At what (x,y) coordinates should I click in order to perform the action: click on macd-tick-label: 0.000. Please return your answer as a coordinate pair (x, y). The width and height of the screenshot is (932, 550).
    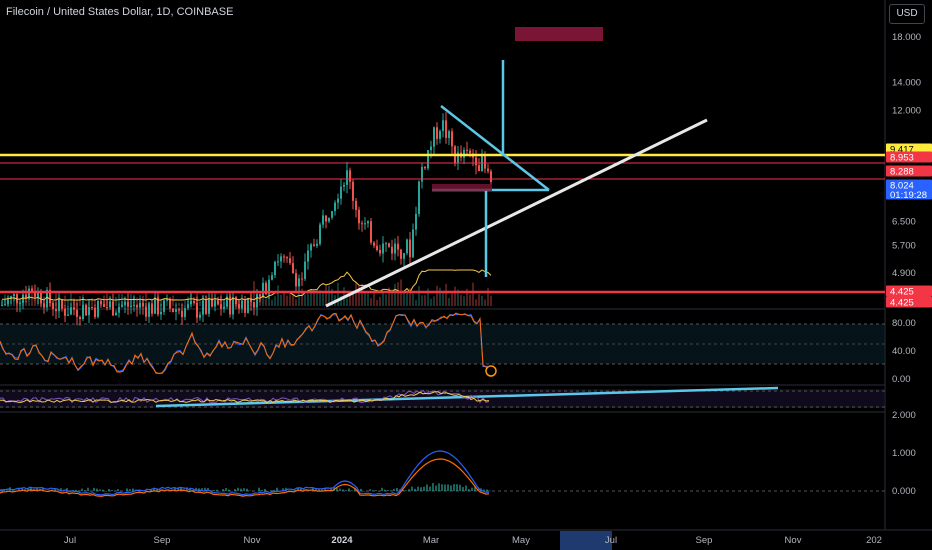
    Looking at the image, I should click on (904, 491).